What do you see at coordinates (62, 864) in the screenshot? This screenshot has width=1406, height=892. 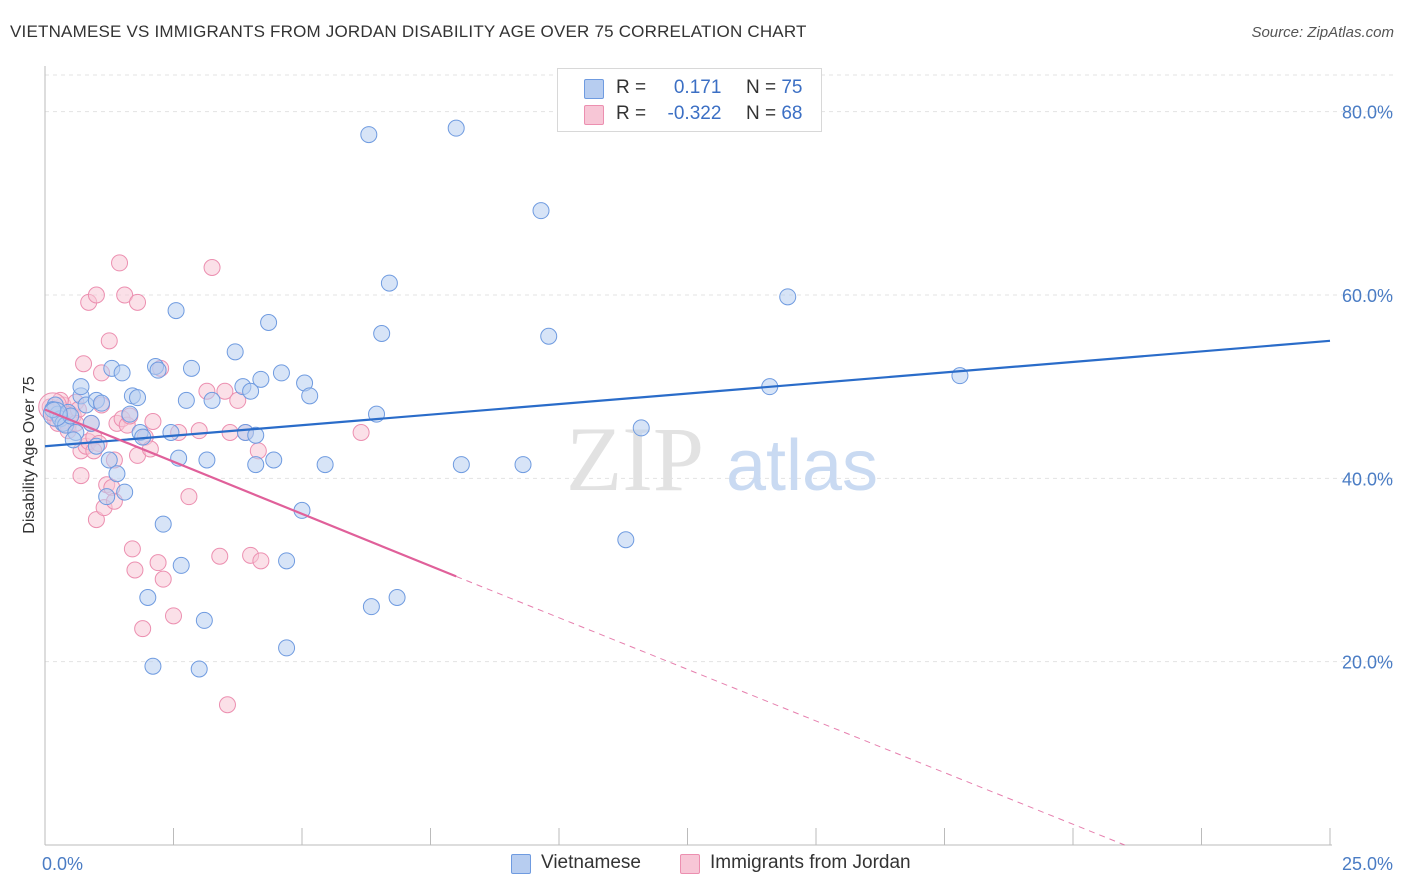 I see `x-tick-label: 0.0%` at bounding box center [62, 864].